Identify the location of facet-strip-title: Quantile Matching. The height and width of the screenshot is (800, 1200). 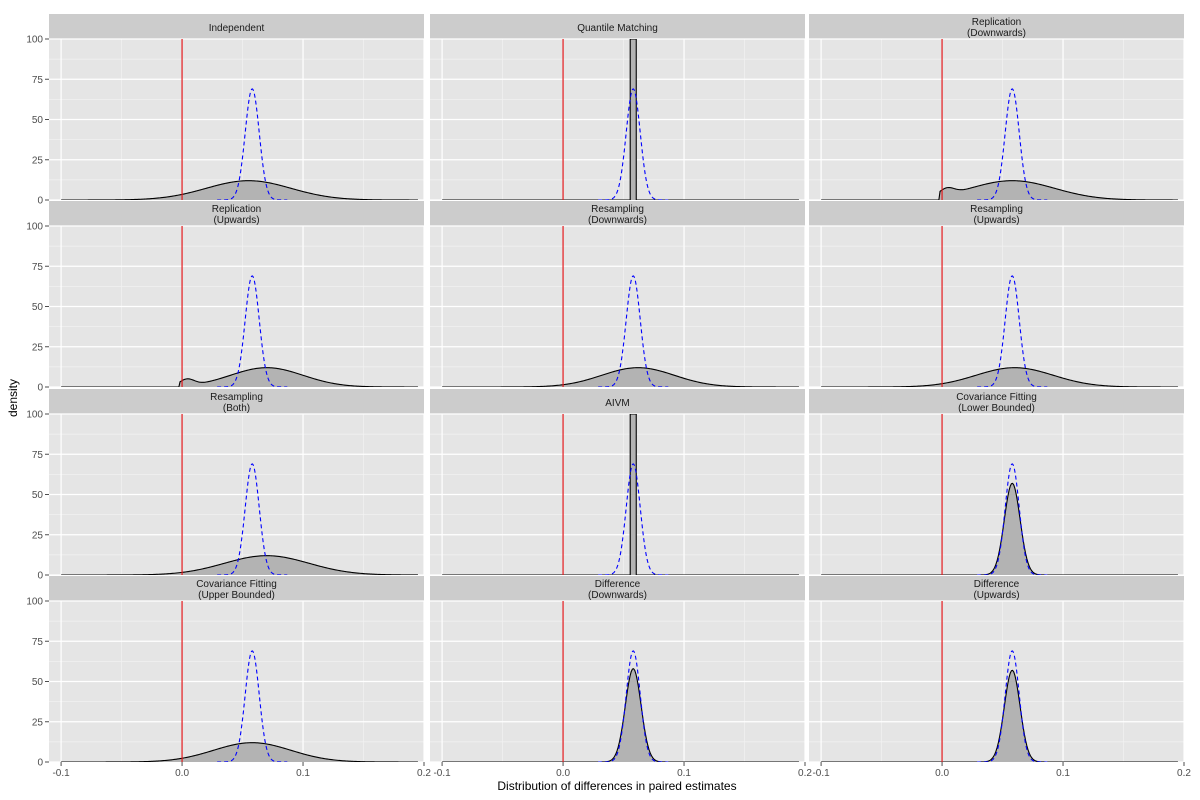
(617, 28).